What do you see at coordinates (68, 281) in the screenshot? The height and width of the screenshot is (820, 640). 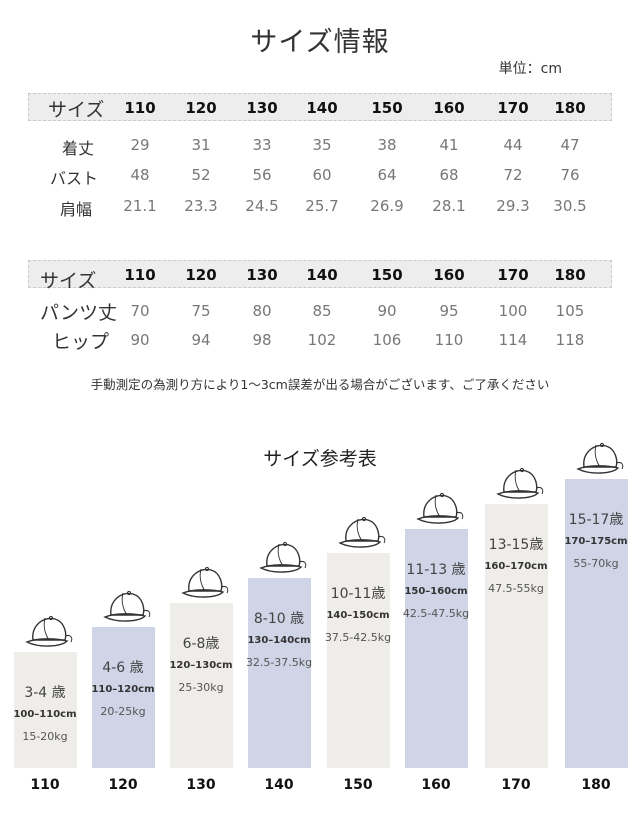 I see `table2-header-label: サイズ` at bounding box center [68, 281].